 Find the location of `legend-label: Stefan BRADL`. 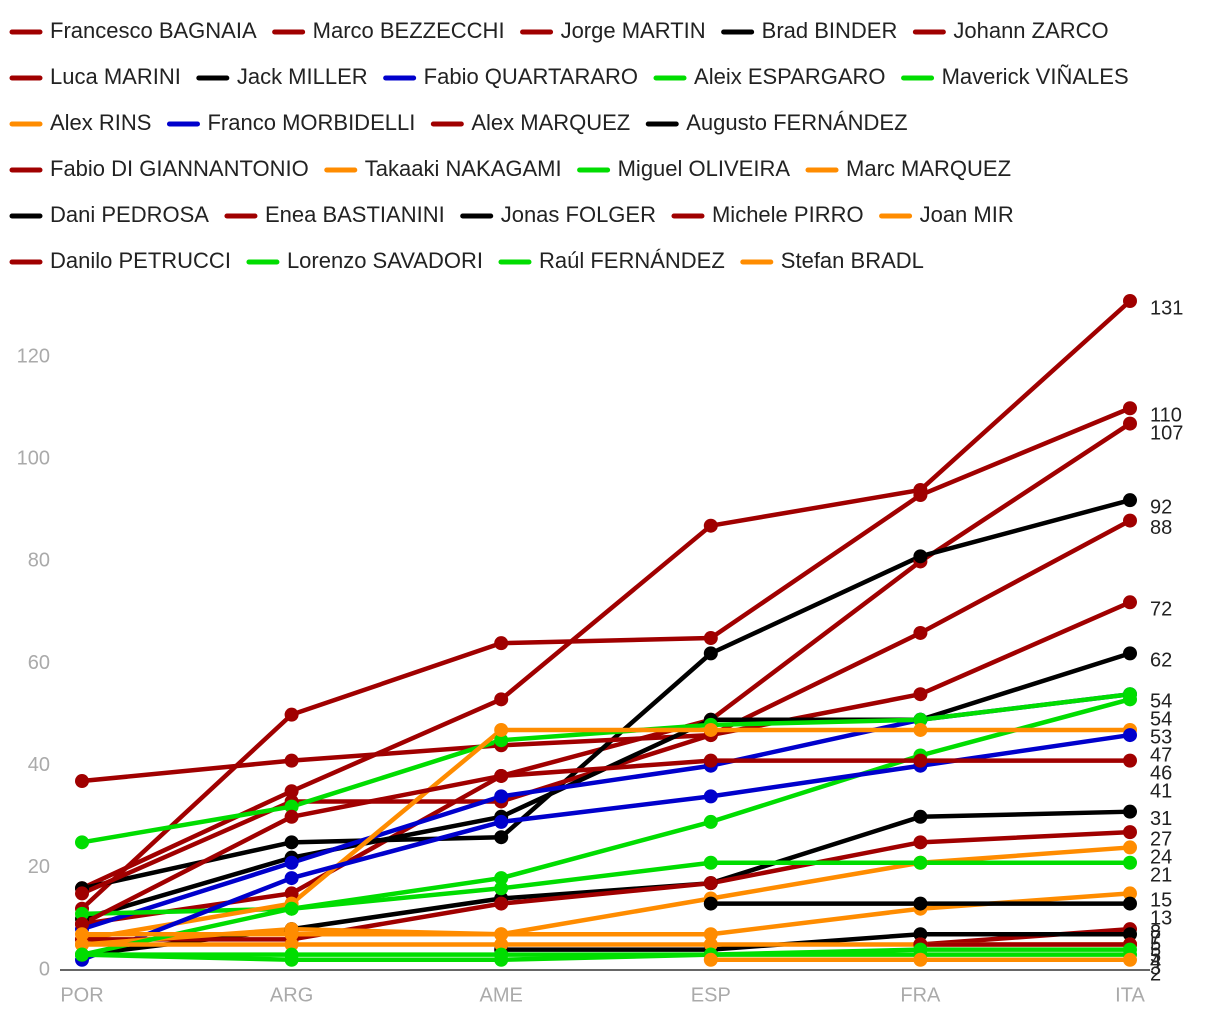

legend-label: Stefan BRADL is located at coordinates (852, 260).